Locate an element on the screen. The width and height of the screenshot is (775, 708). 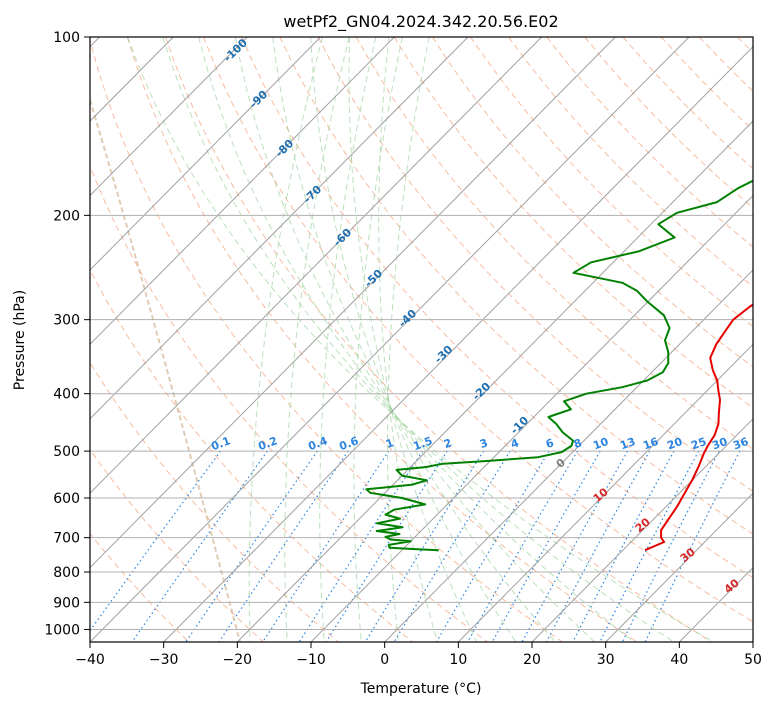
x-tick-label: 30 is located at coordinates (606, 660).